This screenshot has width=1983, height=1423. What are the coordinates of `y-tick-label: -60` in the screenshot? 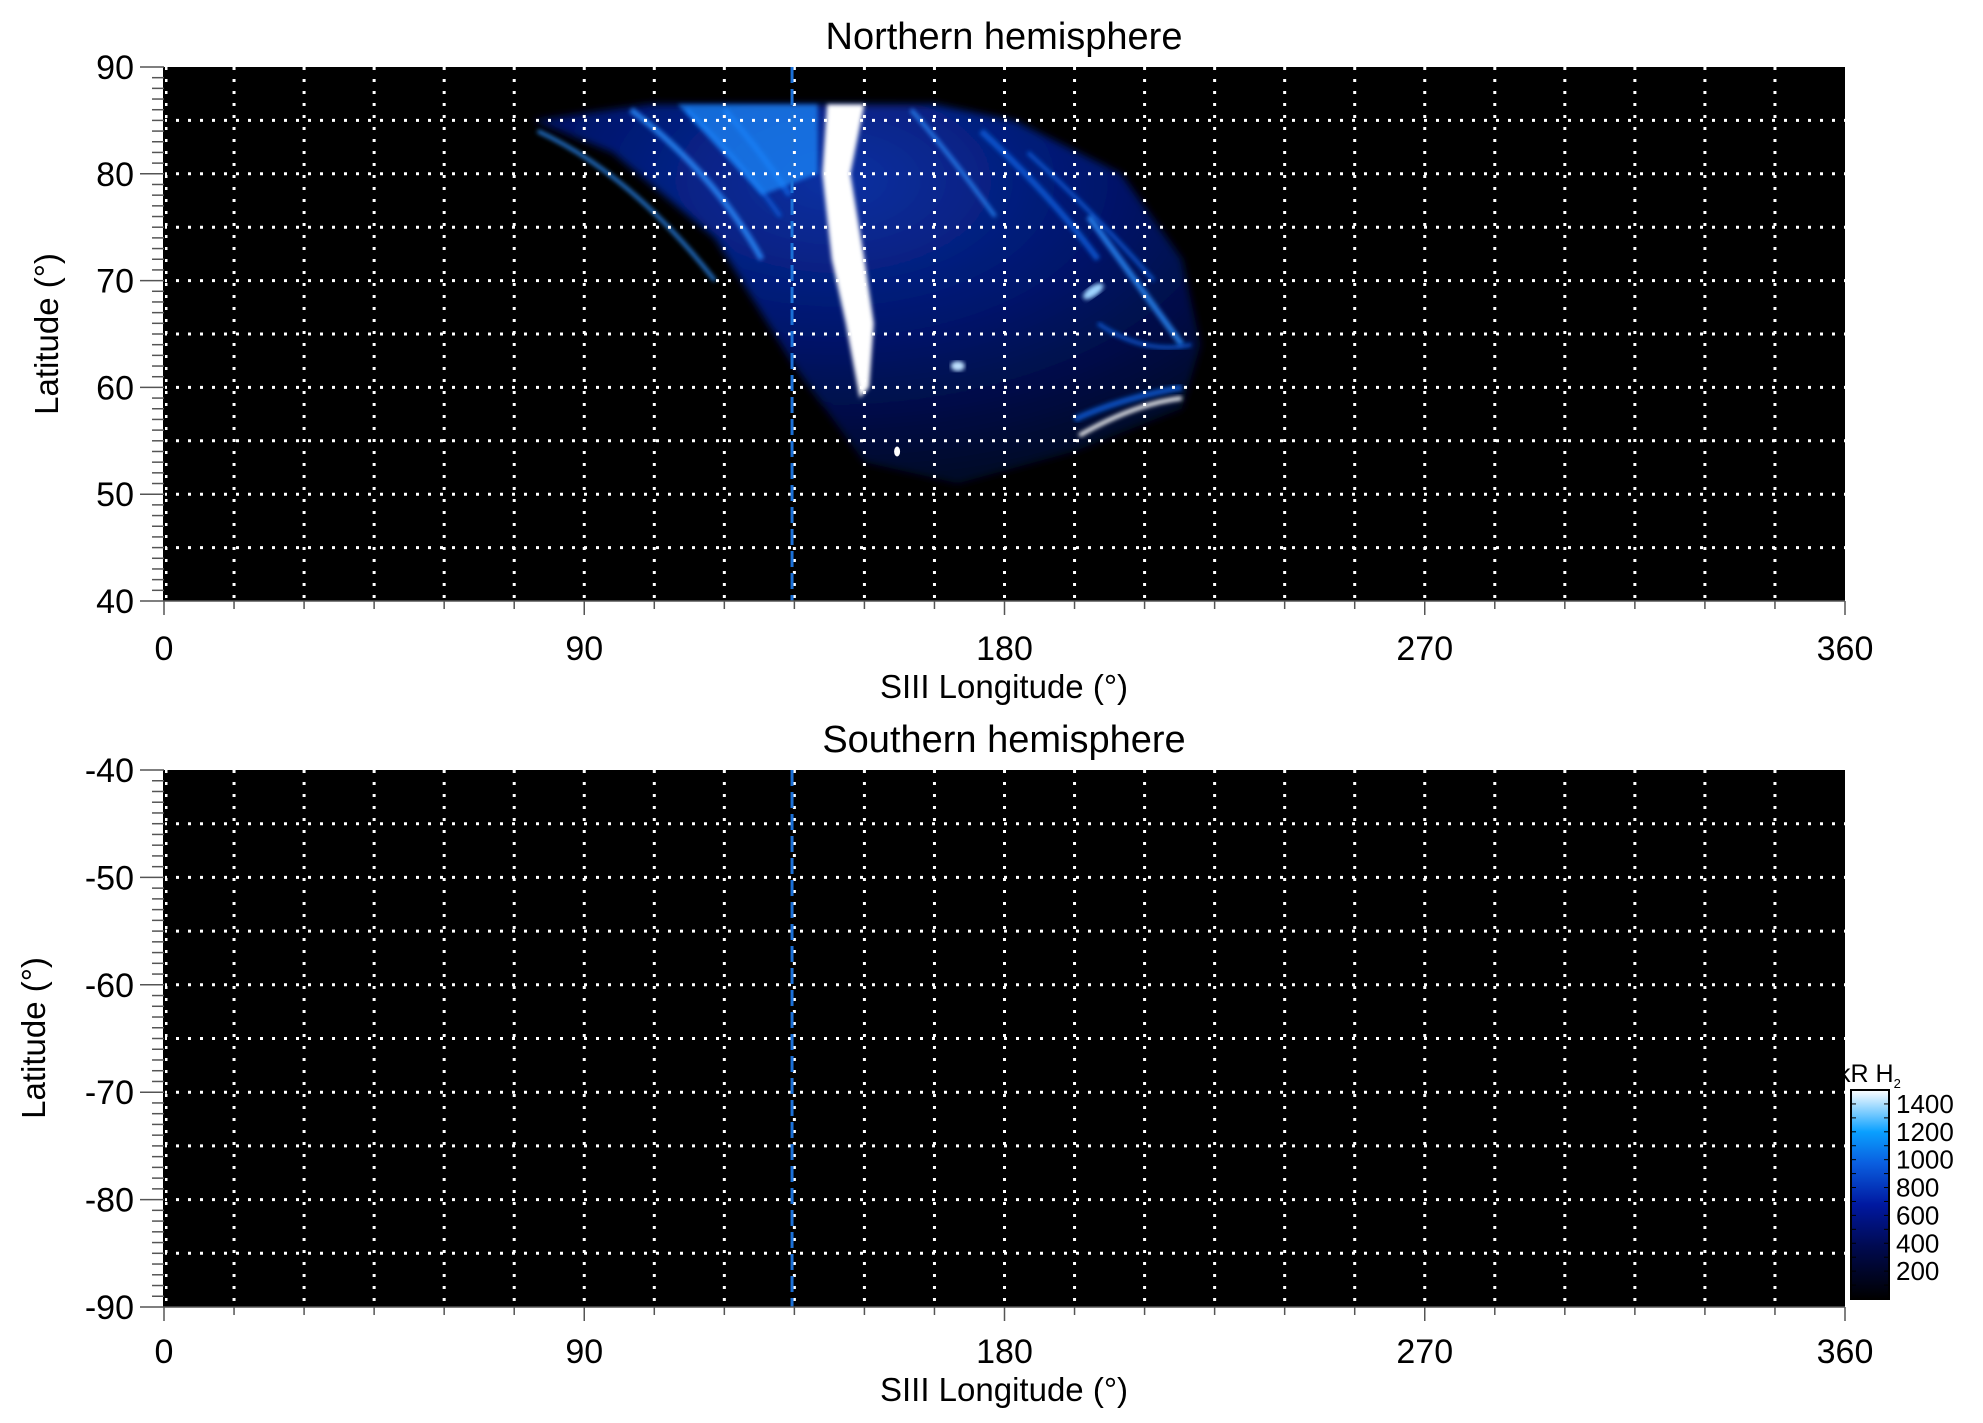 It's located at (109, 986).